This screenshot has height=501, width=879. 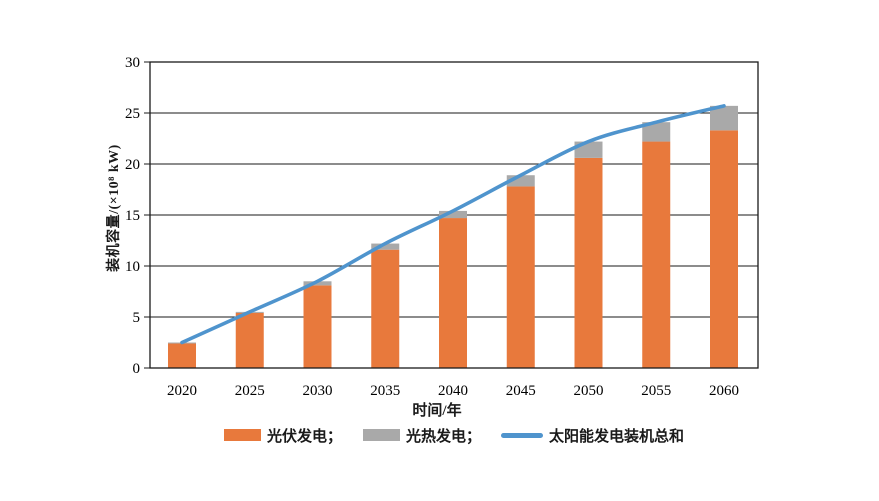 I want to click on legend-label-csp: 光热发电；, so click(x=444, y=436).